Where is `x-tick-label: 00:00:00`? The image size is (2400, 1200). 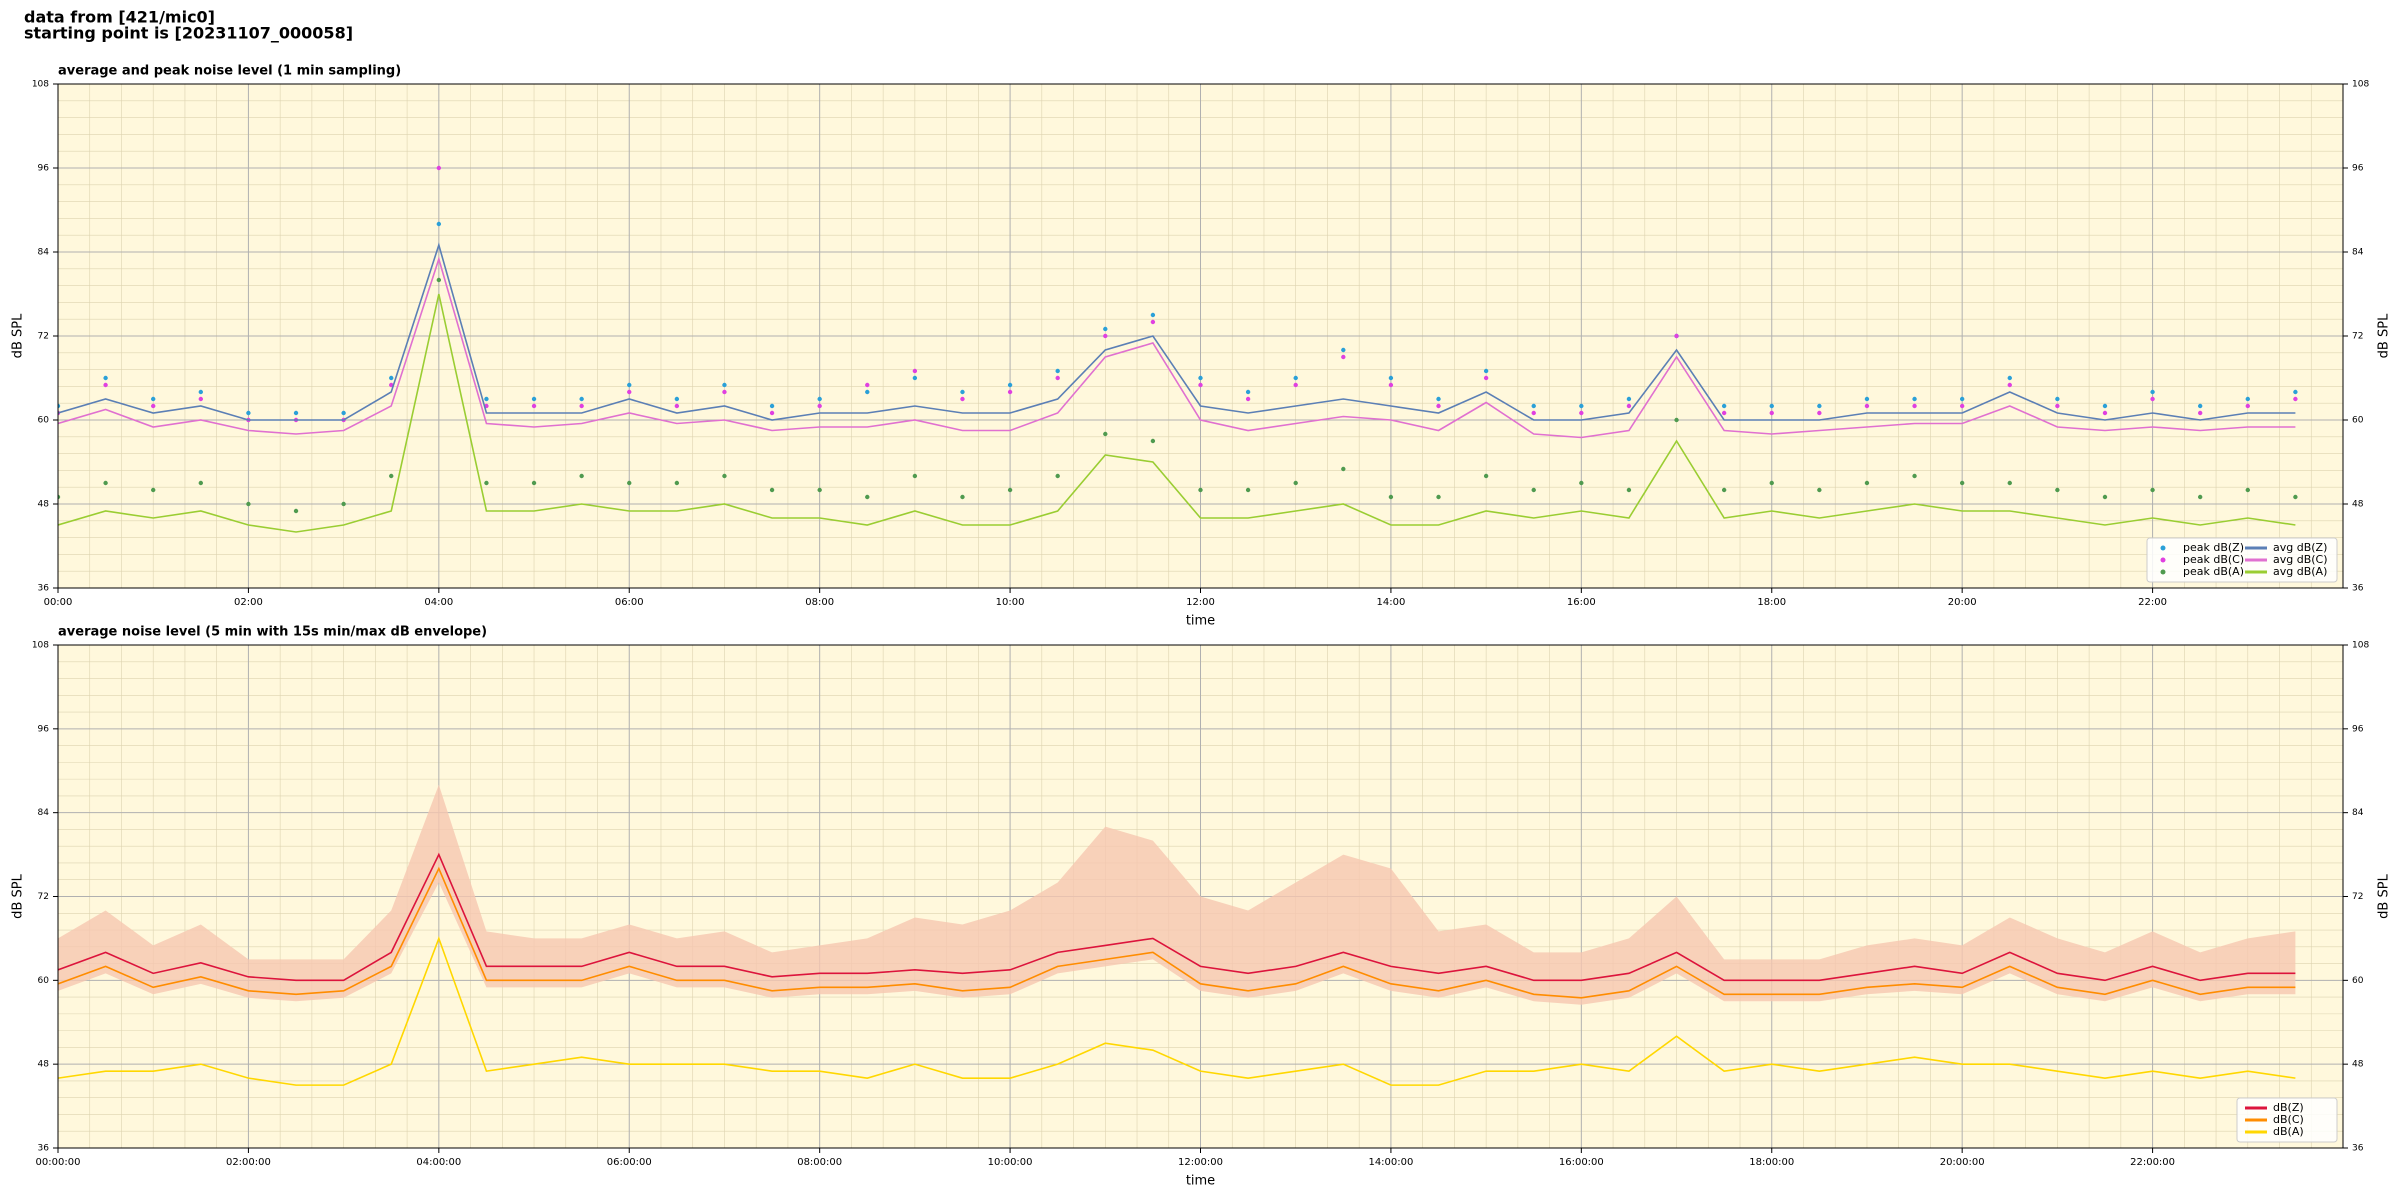 x-tick-label: 00:00:00 is located at coordinates (58, 1162).